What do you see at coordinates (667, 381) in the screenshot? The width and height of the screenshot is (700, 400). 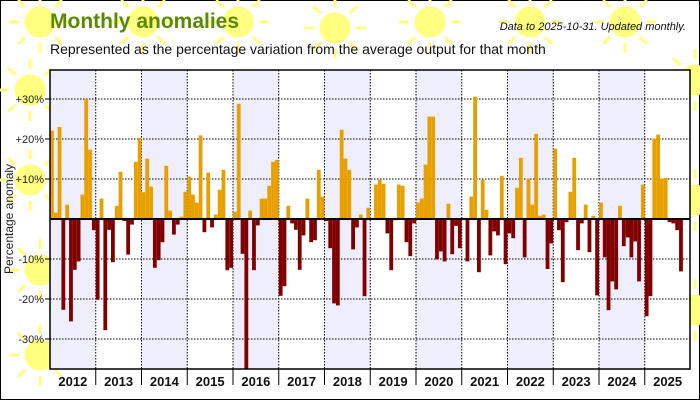 I see `x-tick-label: 2025` at bounding box center [667, 381].